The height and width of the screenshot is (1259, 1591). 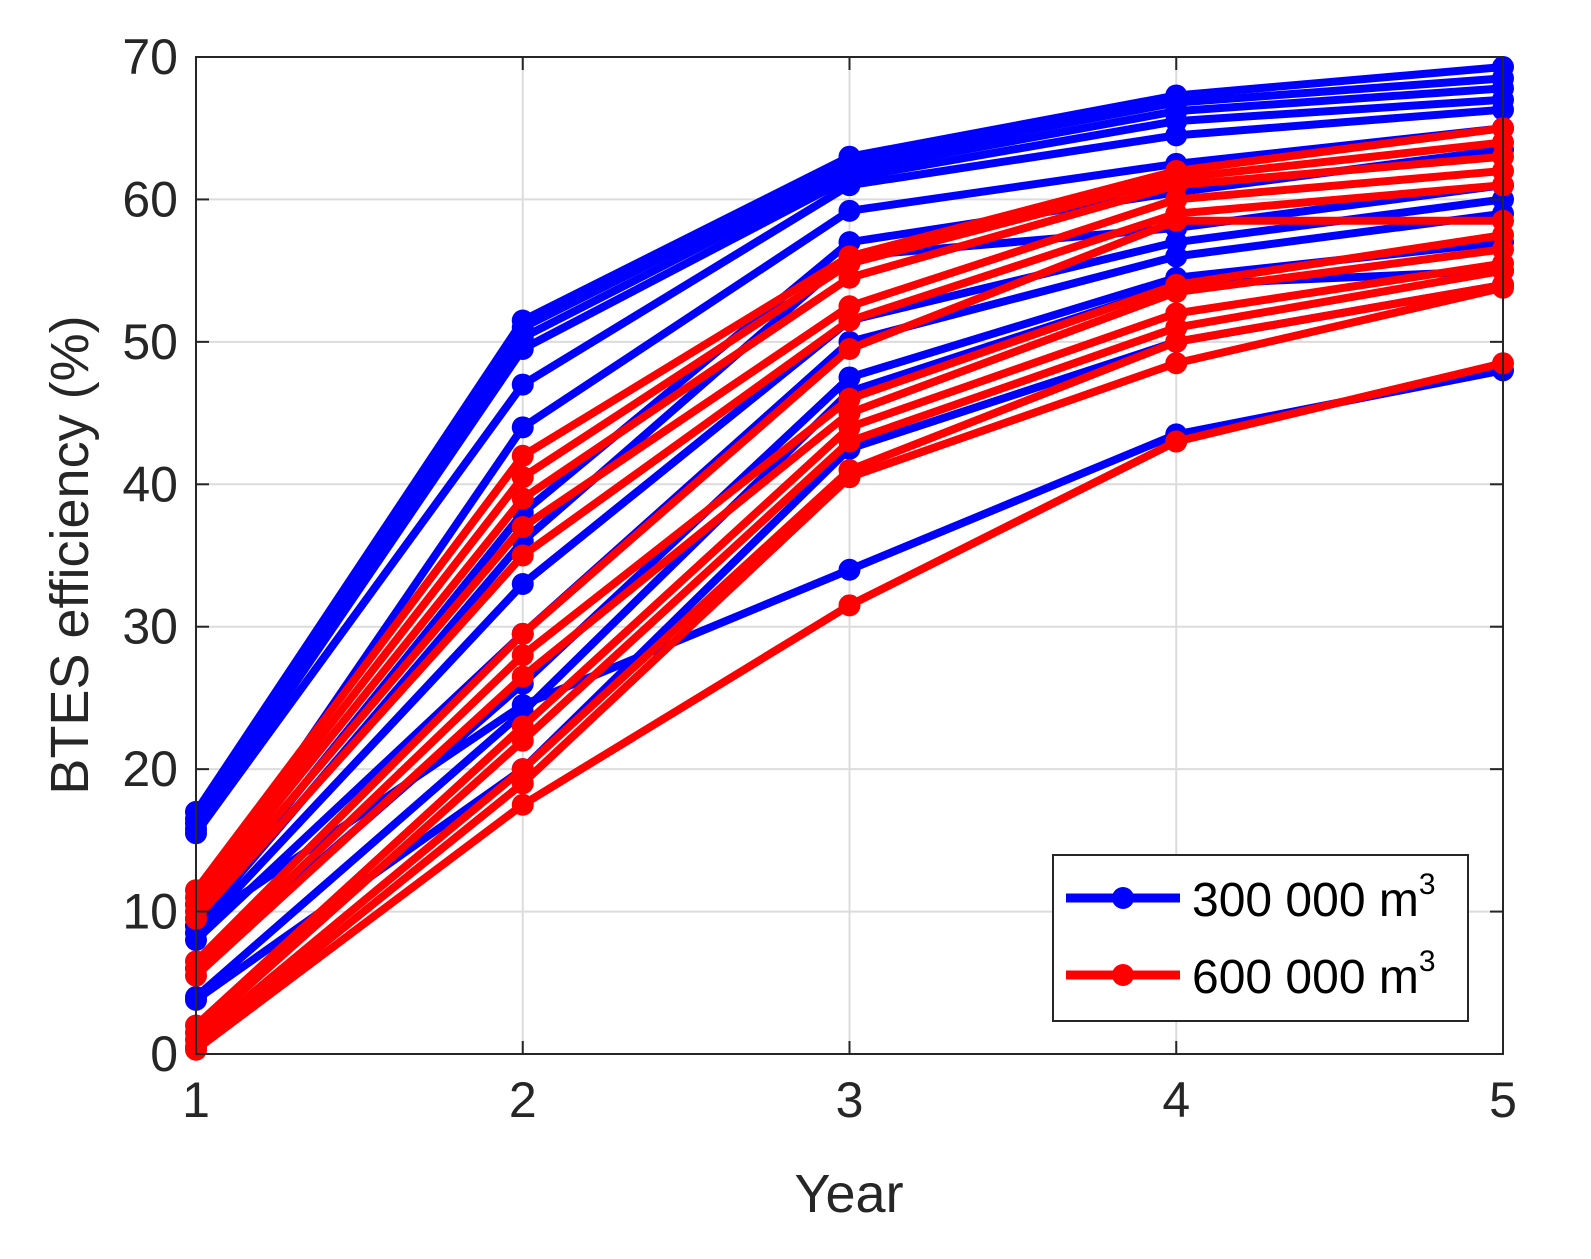 I want to click on x-tick-label: 2, so click(x=523, y=1100).